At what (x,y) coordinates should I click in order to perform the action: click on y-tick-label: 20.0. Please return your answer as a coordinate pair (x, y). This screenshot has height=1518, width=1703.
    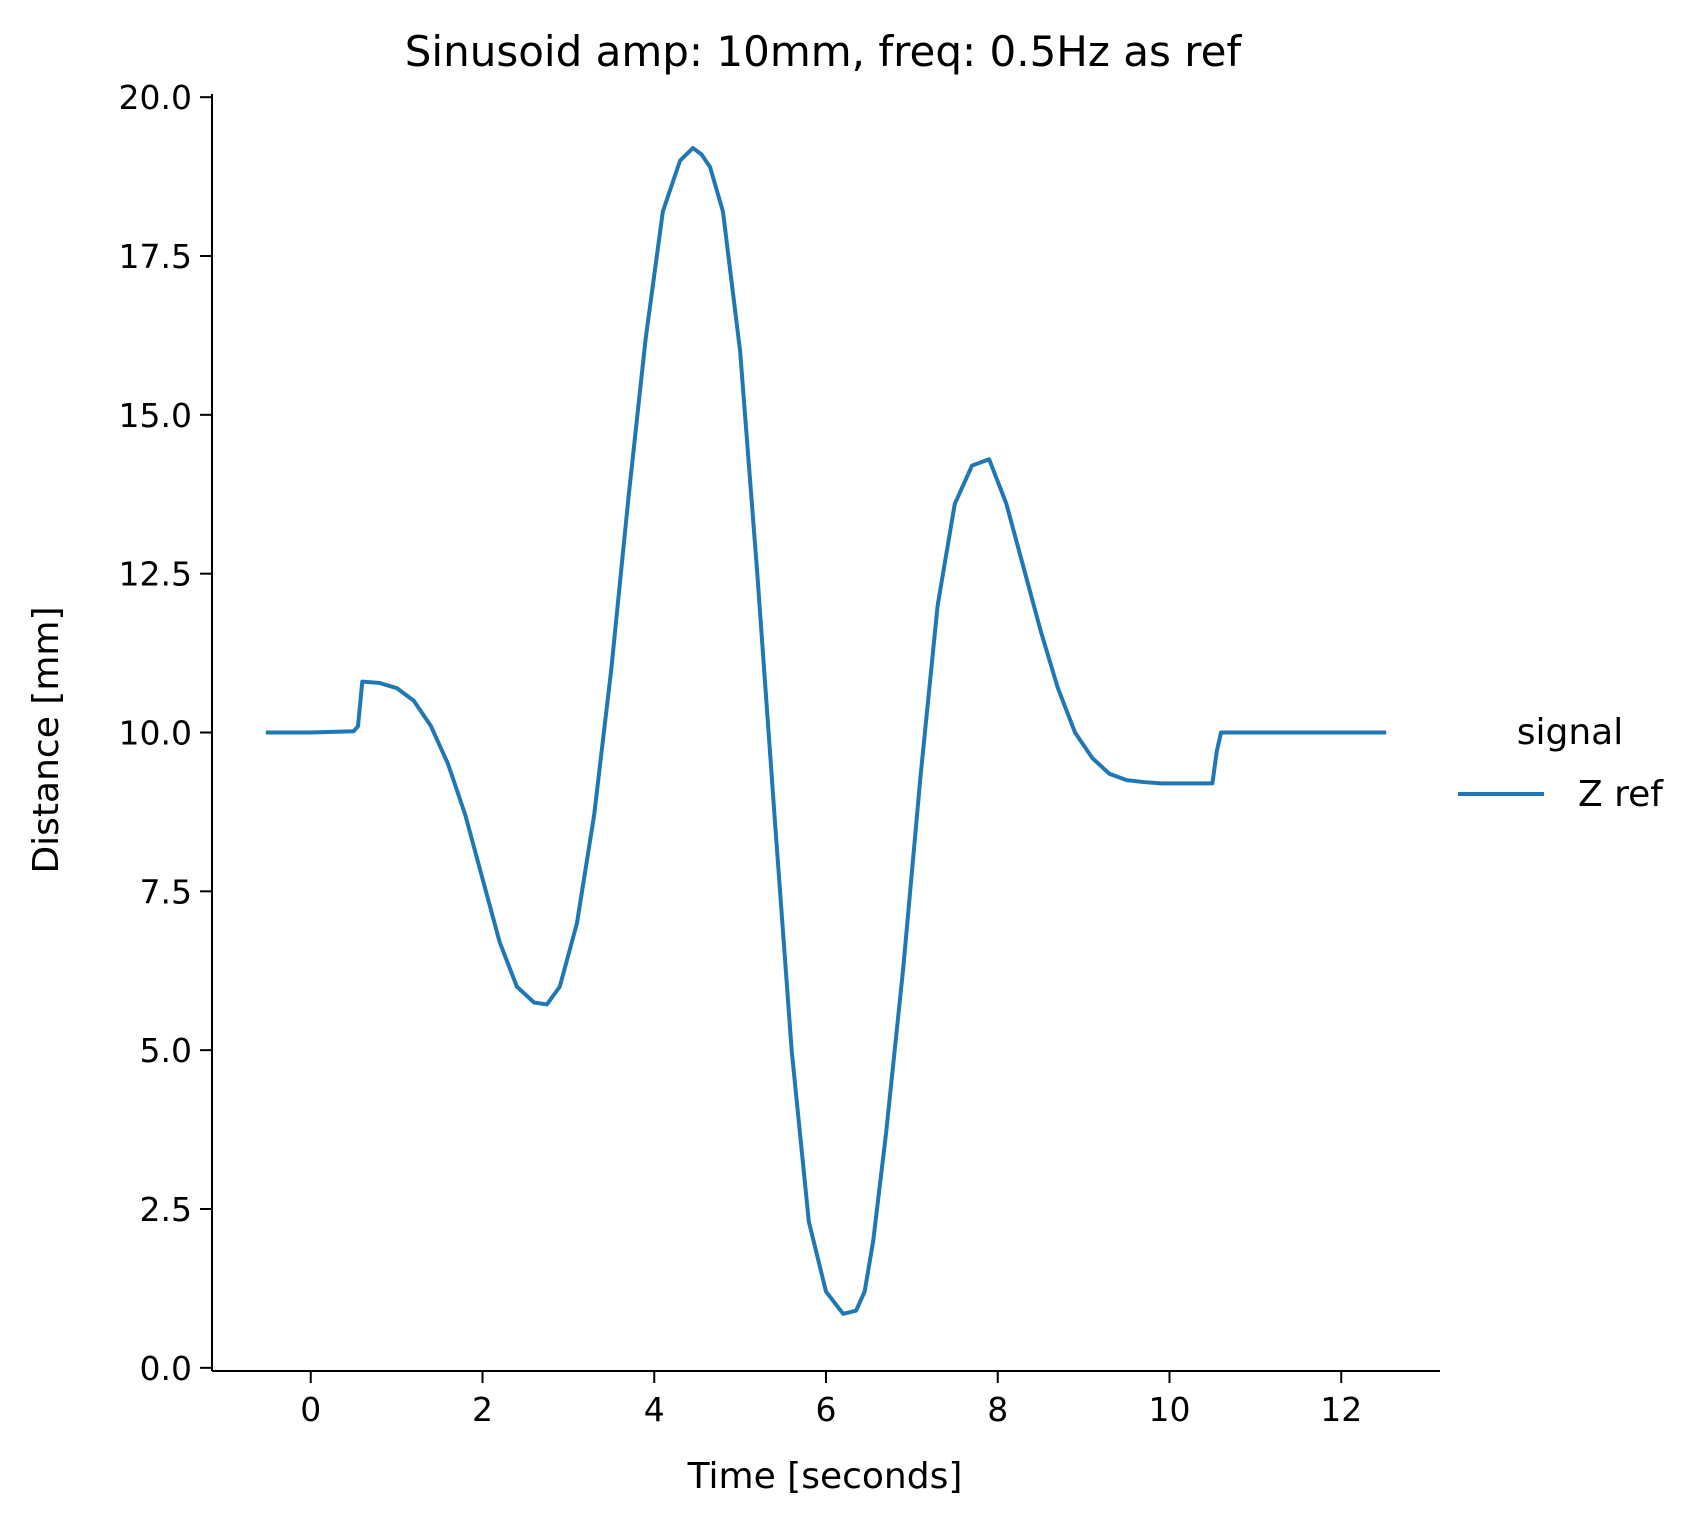
    Looking at the image, I should click on (155, 97).